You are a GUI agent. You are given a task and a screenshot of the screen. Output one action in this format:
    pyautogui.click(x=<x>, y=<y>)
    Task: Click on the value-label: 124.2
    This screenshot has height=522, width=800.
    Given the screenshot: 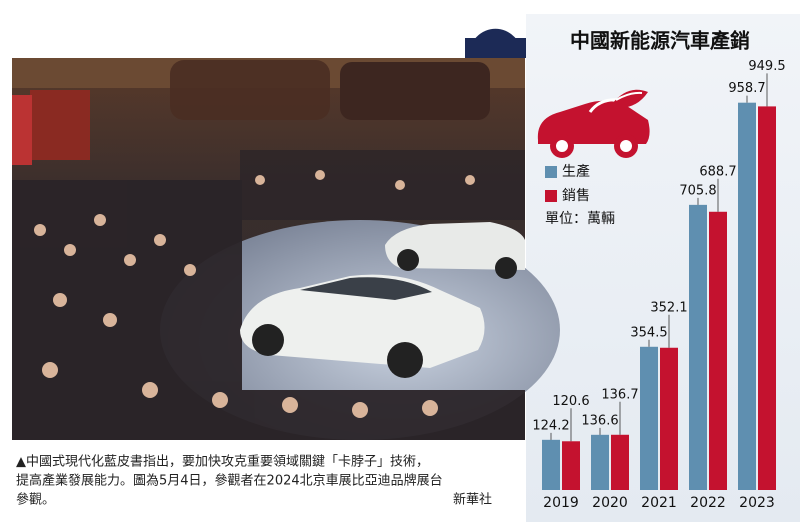 What is the action you would take?
    pyautogui.click(x=550, y=425)
    